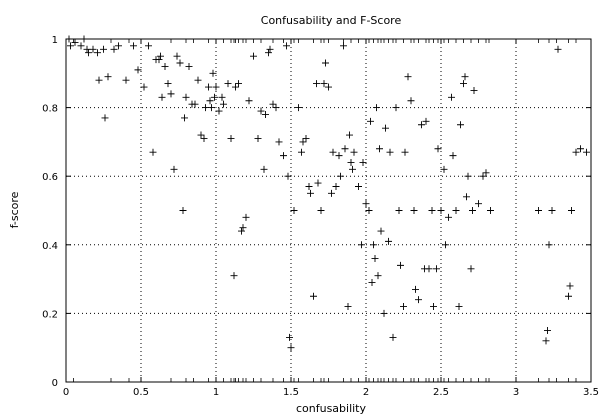  Describe the element at coordinates (366, 392) in the screenshot. I see `x-tick-label: 2` at that location.